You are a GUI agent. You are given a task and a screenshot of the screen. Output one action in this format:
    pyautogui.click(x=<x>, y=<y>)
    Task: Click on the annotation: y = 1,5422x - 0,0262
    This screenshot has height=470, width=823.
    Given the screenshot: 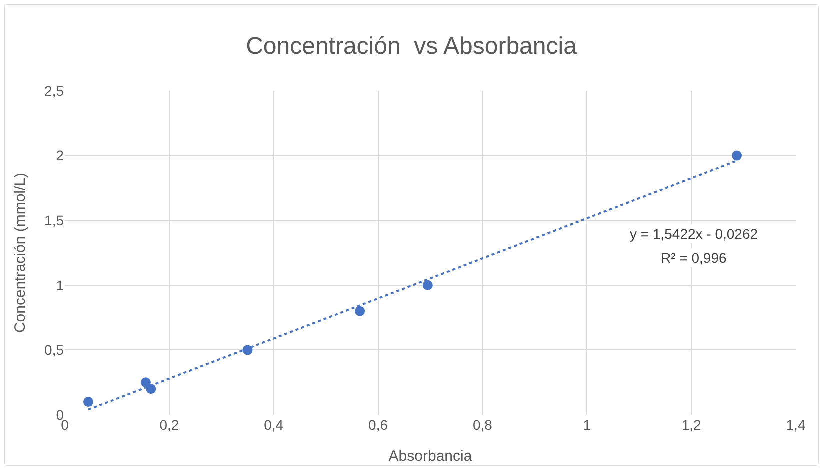 What is the action you would take?
    pyautogui.click(x=694, y=234)
    